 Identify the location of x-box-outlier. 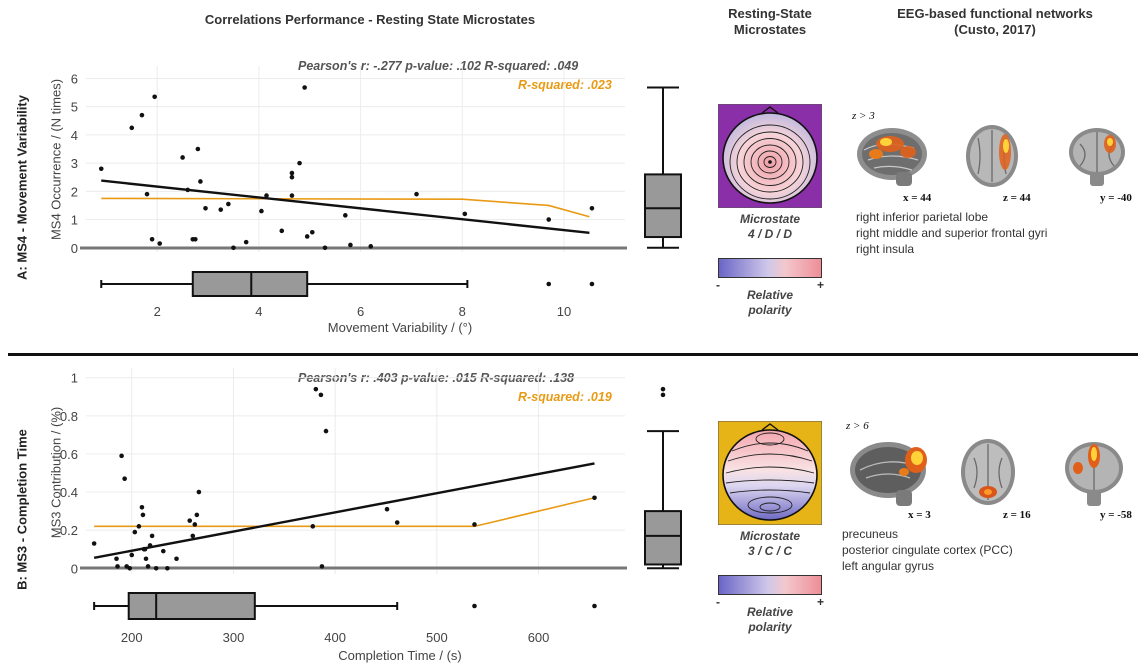
(549, 284).